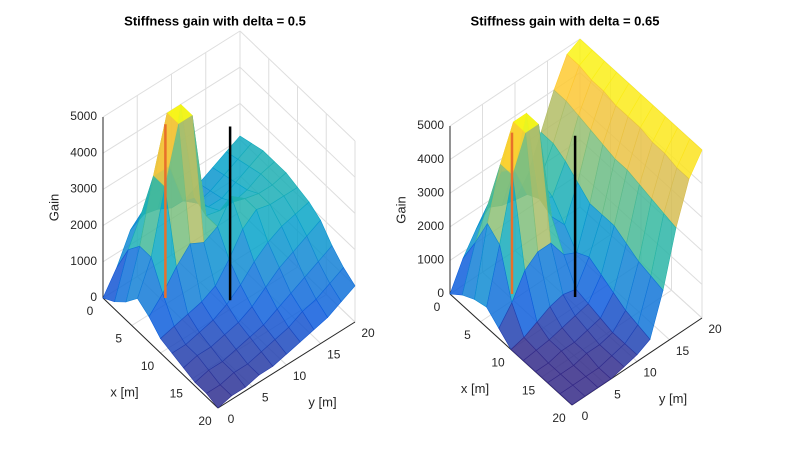 This screenshot has width=785, height=454. Describe the element at coordinates (215, 20) in the screenshot. I see `chart-title: Stiffness gain with delta = 0.5` at that location.